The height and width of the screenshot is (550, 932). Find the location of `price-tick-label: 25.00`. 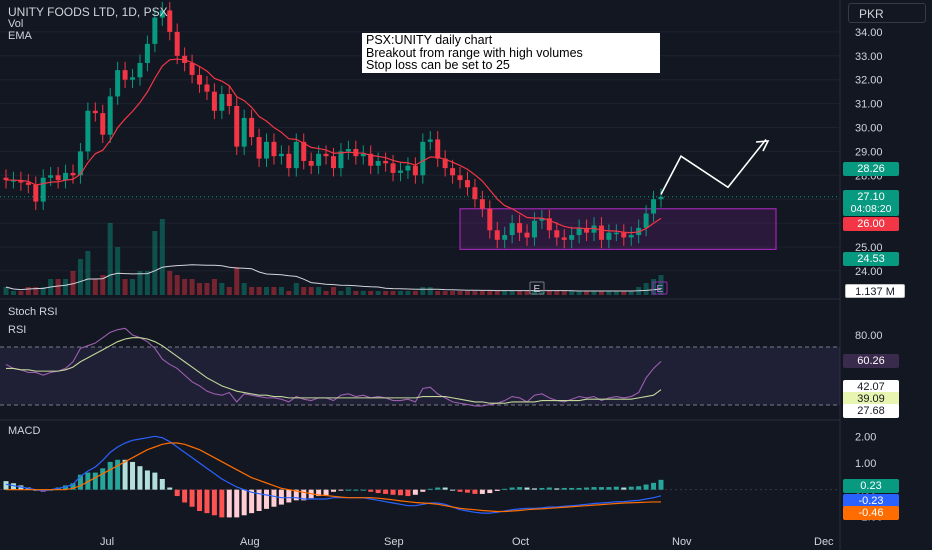

price-tick-label: 25.00 is located at coordinates (869, 248).